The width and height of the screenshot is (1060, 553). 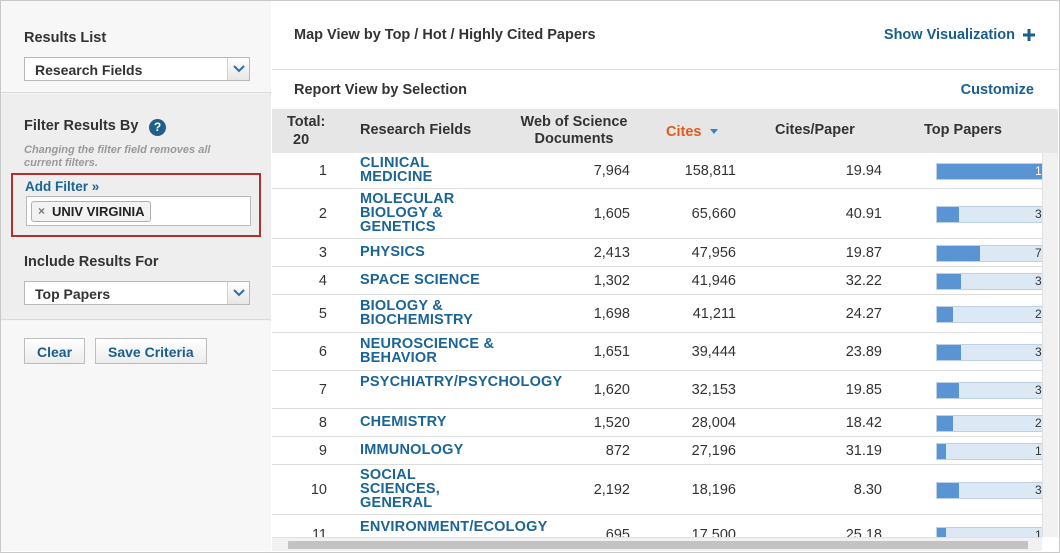 I want to click on table-row: 1 CLINICAL MEDICINE 7,964 158,811 19.94 18, so click(x=657, y=171).